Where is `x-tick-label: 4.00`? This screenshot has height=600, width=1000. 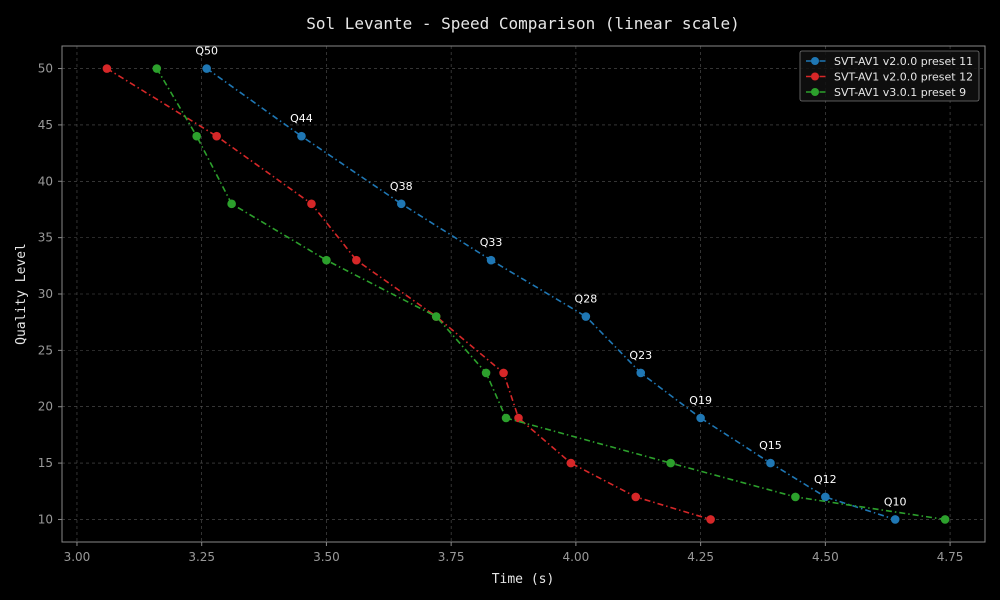 x-tick-label: 4.00 is located at coordinates (576, 557).